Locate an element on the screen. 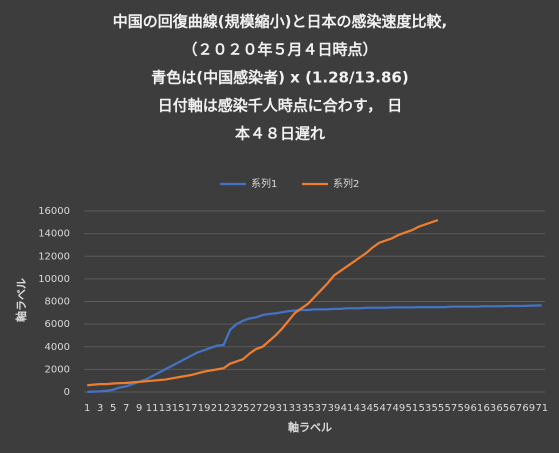 The width and height of the screenshot is (559, 453). x-tick-label: 3 is located at coordinates (100, 408).